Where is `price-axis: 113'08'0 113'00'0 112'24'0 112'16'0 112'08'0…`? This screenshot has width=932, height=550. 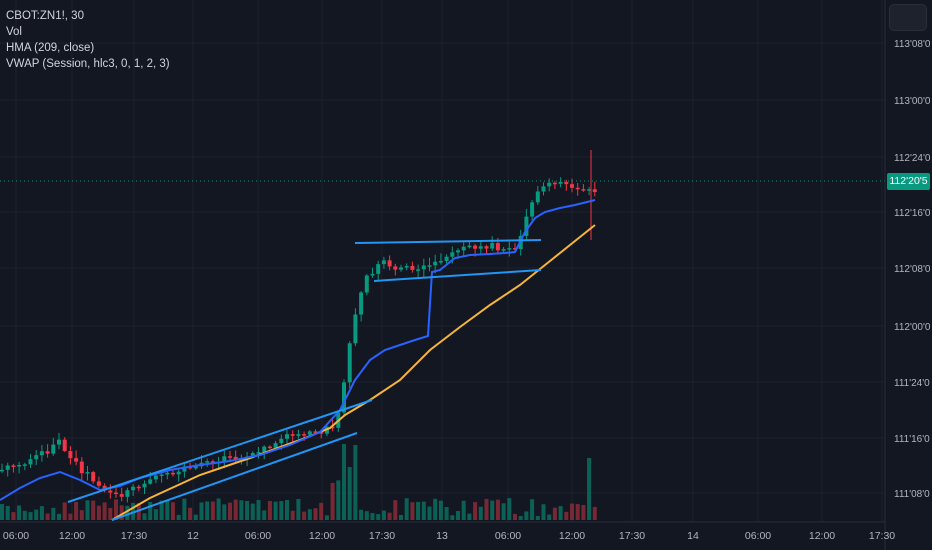
price-axis: 113'08'0 113'00'0 112'24'0 112'16'0 112'08'0… is located at coordinates (907, 275).